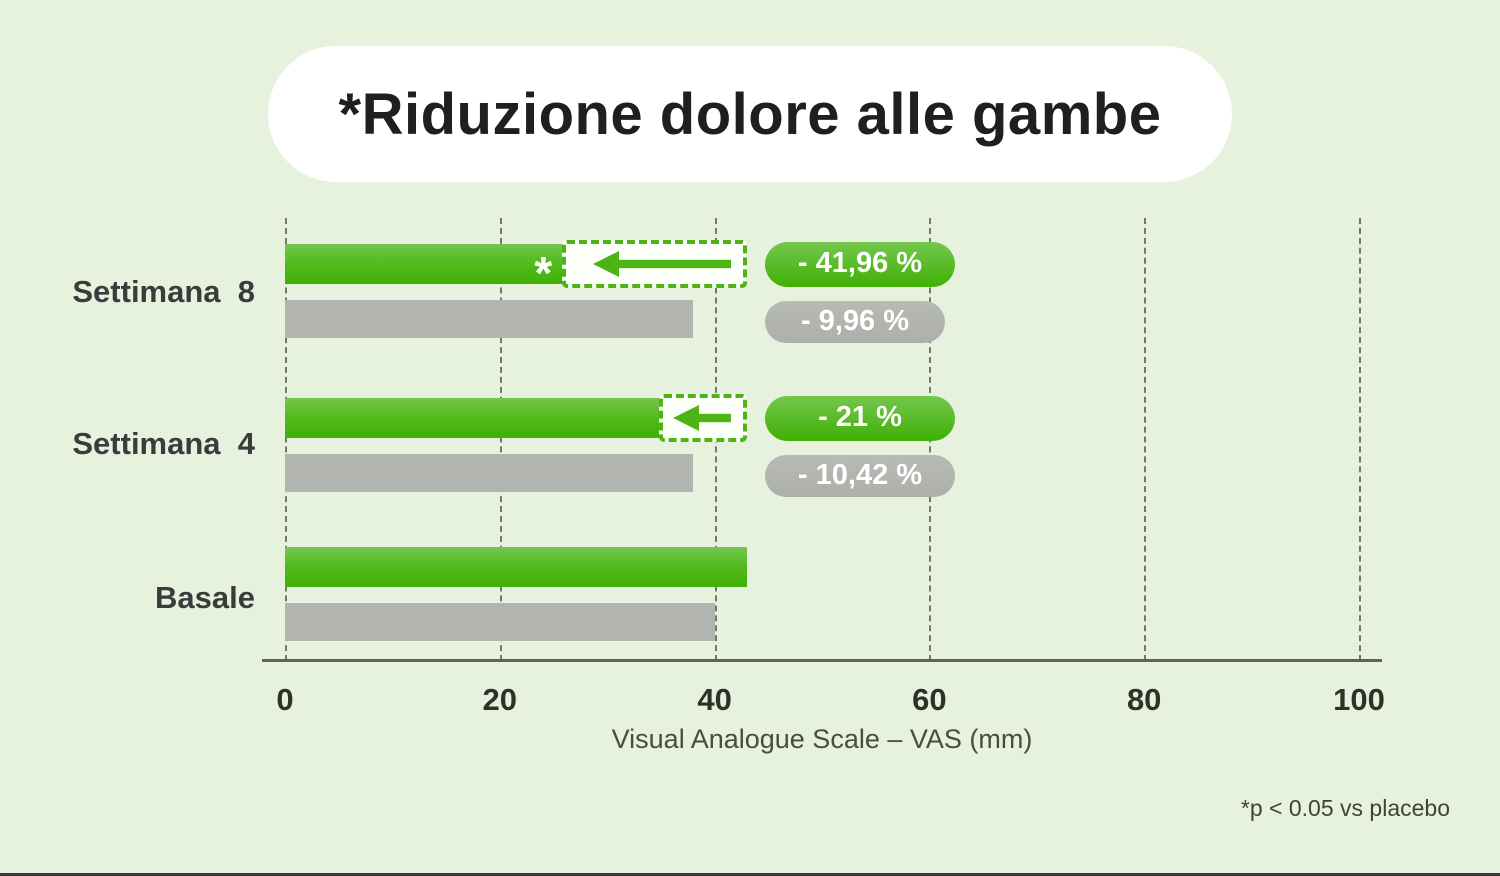  What do you see at coordinates (714, 699) in the screenshot?
I see `x-tick-label: 40` at bounding box center [714, 699].